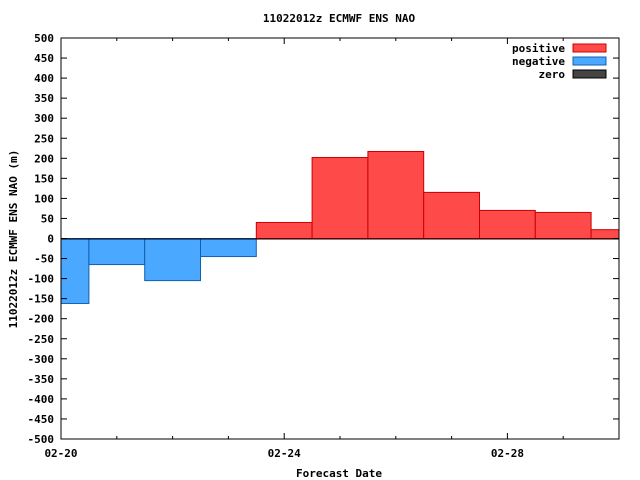  Describe the element at coordinates (41, 439) in the screenshot. I see `y-tick-label: -500` at that location.